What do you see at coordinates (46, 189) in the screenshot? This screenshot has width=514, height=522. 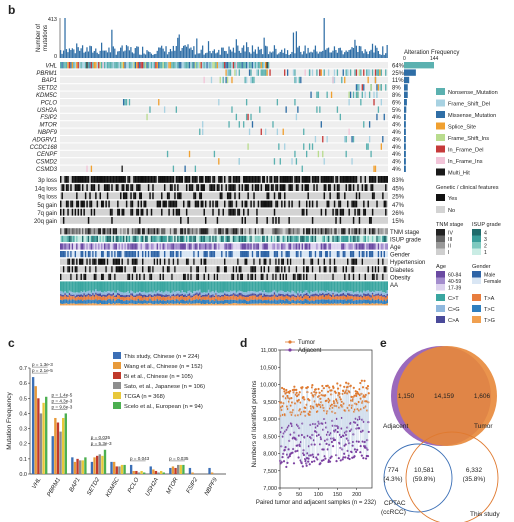 I see `cnv-label: 14q loss` at bounding box center [46, 189].